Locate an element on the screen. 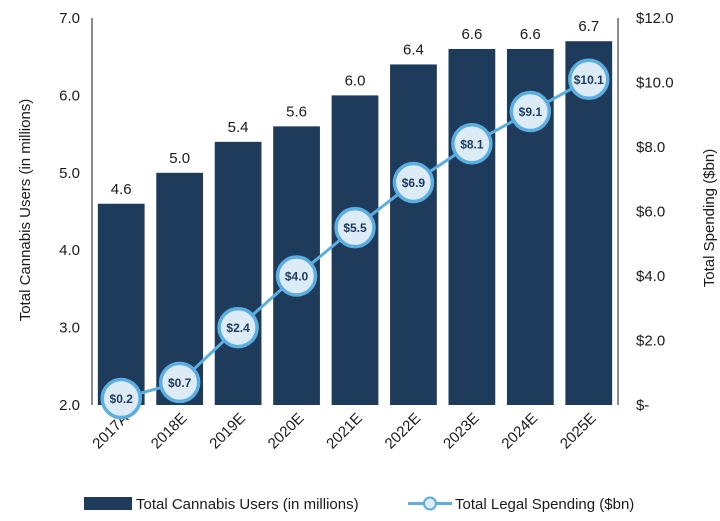 The width and height of the screenshot is (720, 521). right-tick-label: $- is located at coordinates (642, 405).